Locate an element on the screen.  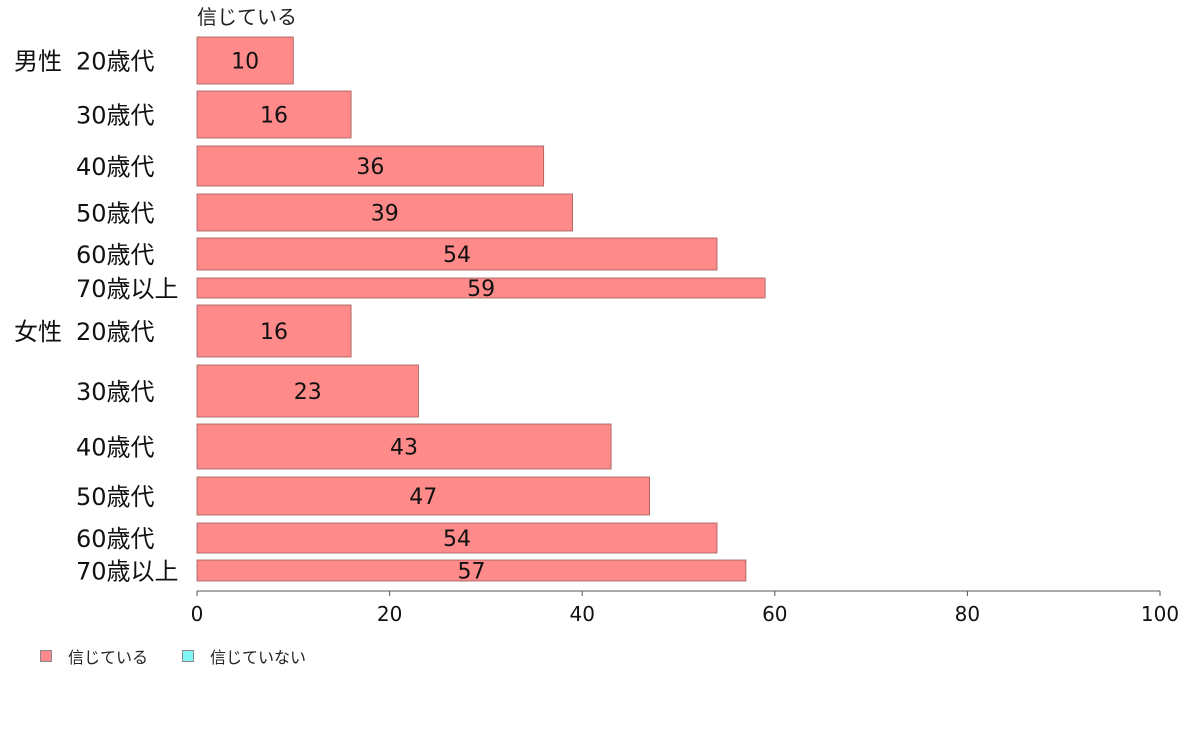
x-axis: 0 20 40 60 80 100 is located at coordinates (685, 608).